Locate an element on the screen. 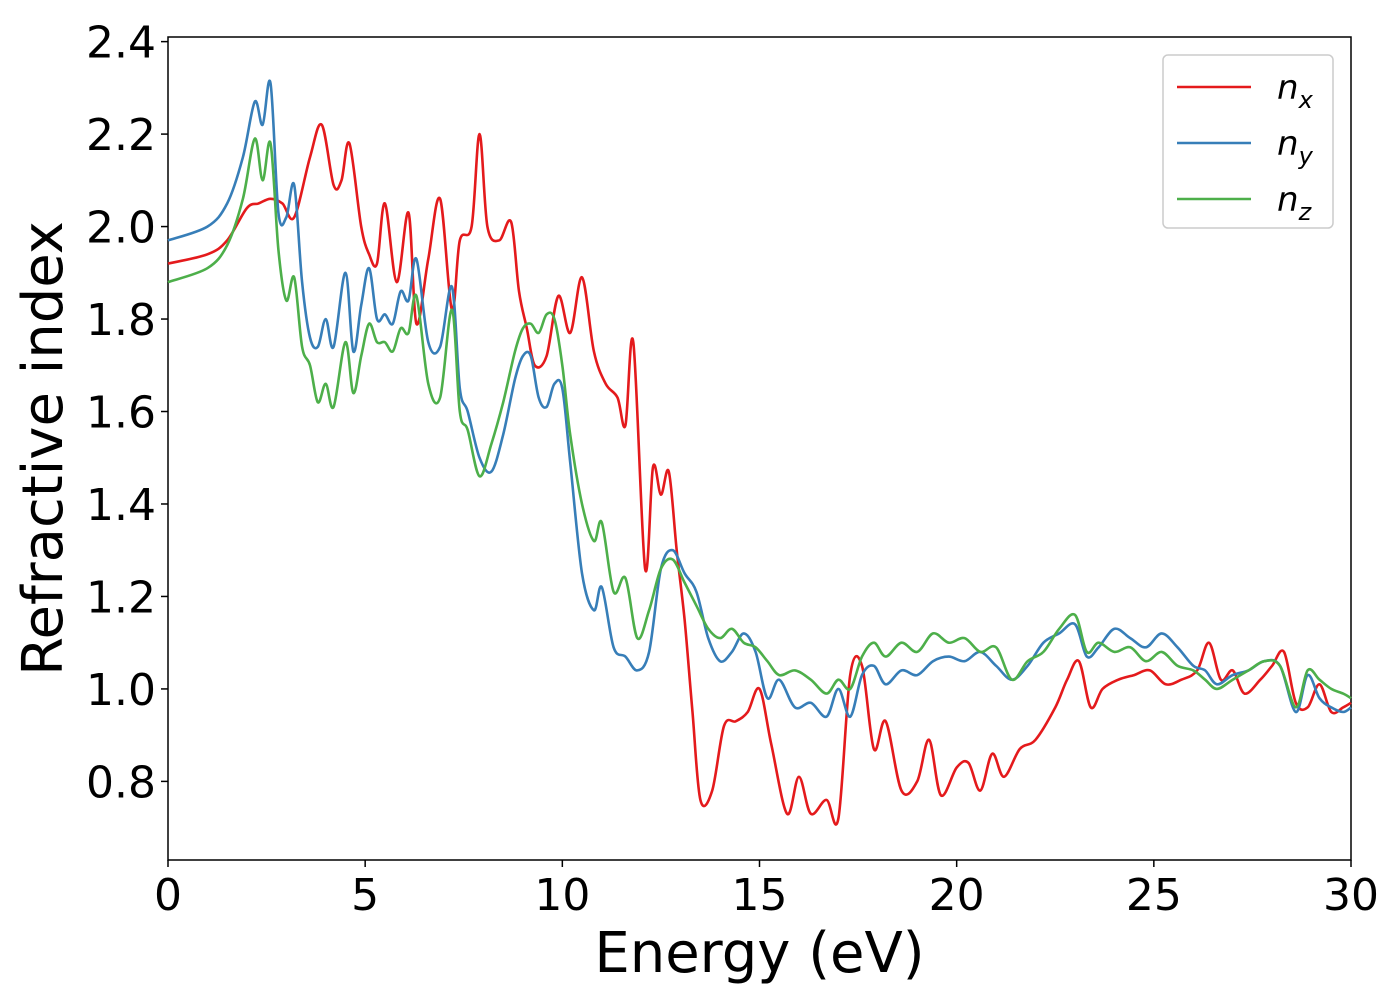  x-tick-label: 10 is located at coordinates (562, 895).